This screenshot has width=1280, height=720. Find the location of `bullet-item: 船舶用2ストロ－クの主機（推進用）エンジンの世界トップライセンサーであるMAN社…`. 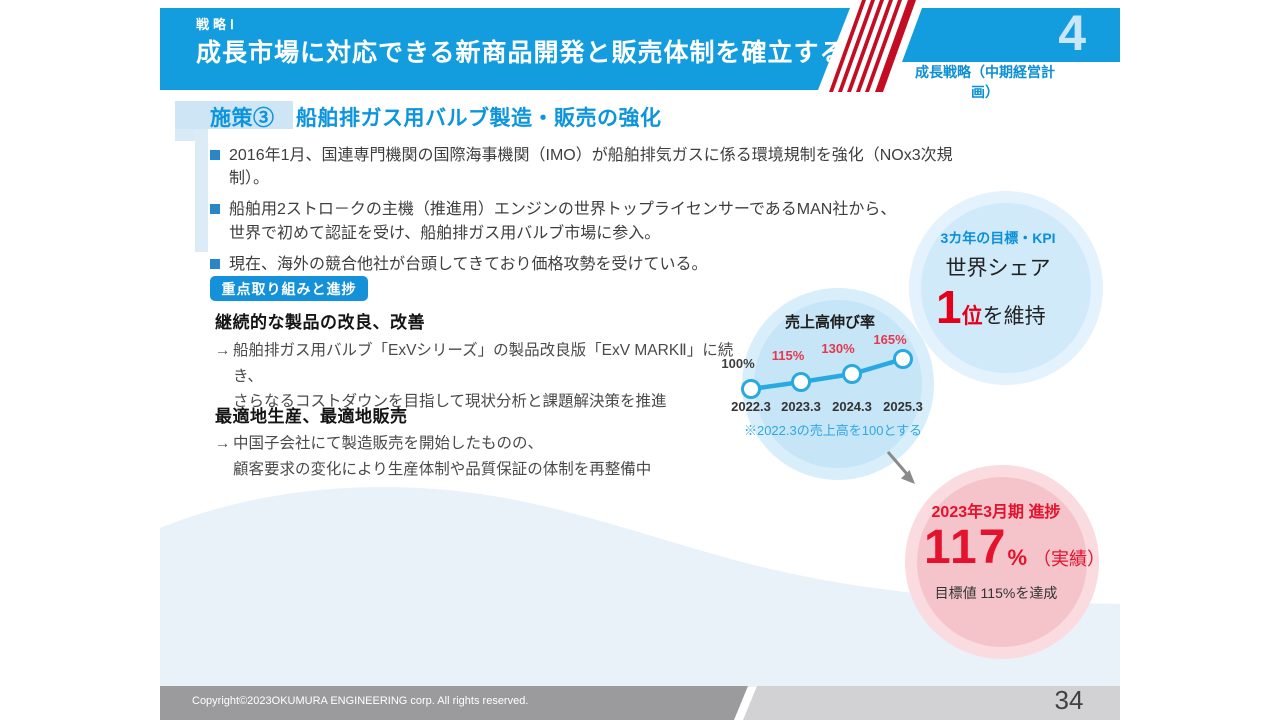

bullet-item: 船舶用2ストロ－クの主機（推進用）エンジンの世界トップライセンサーであるMAN社… is located at coordinates (600, 221).